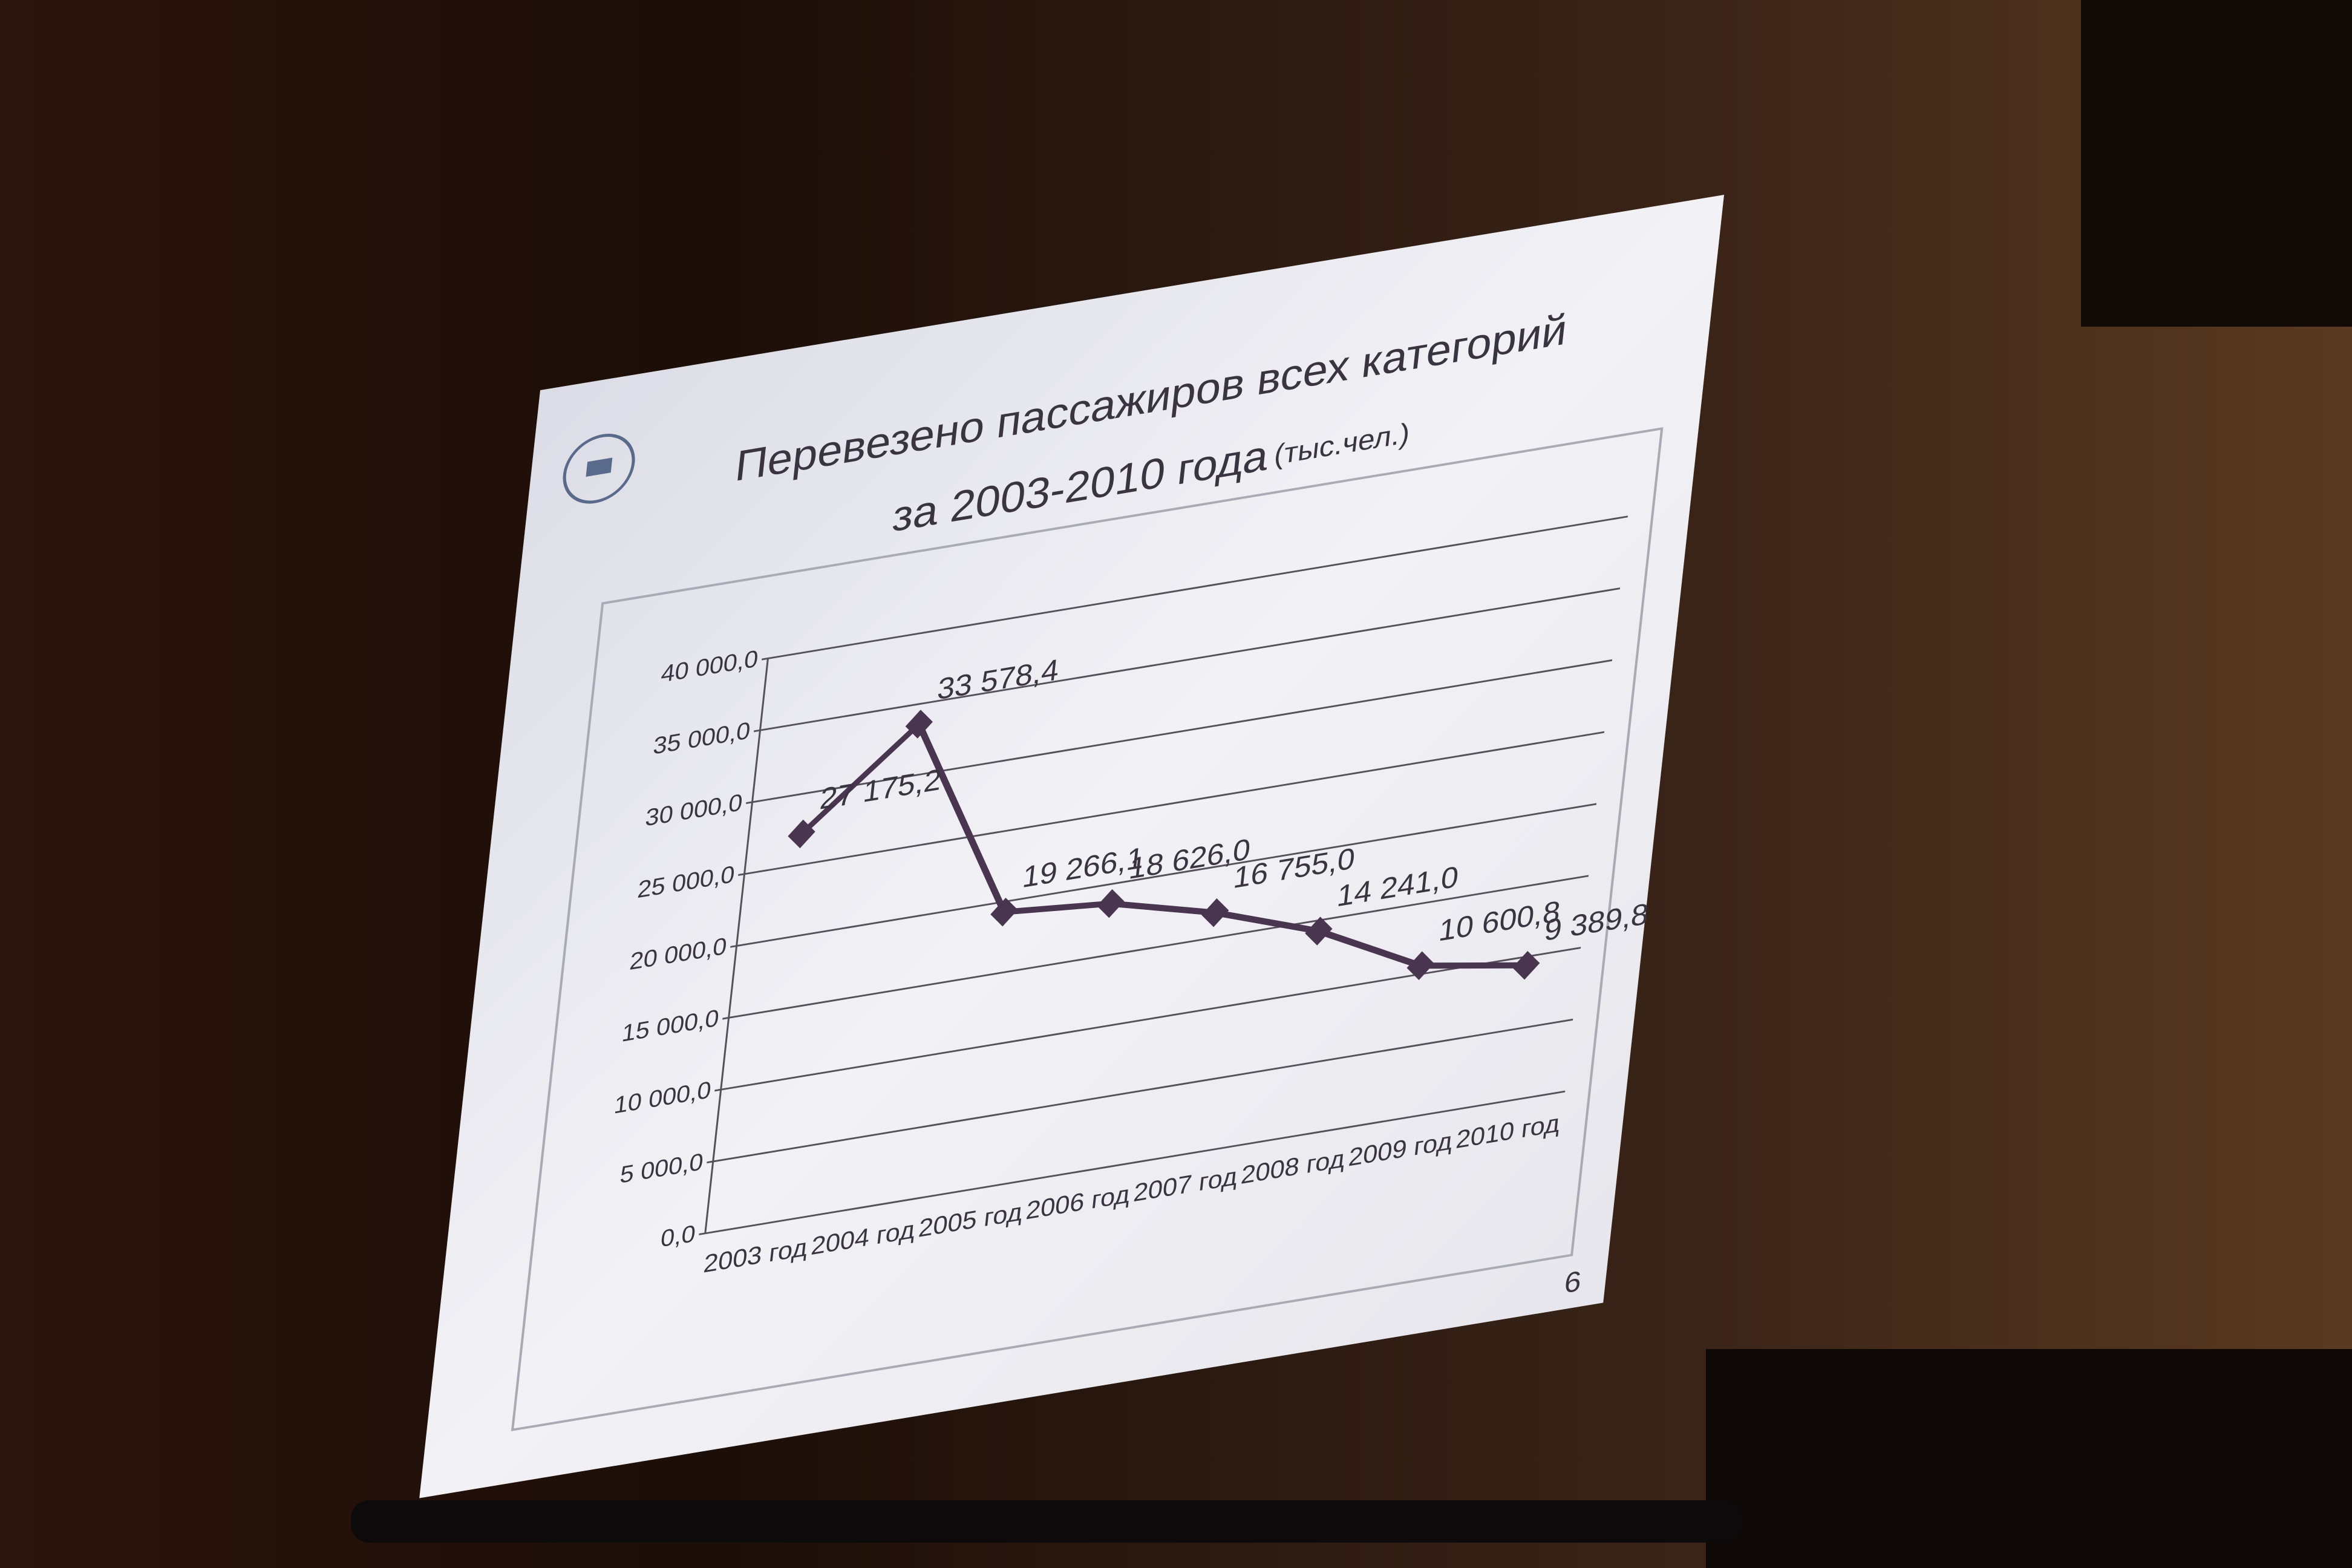 The image size is (2352, 1568). What do you see at coordinates (1047, 1521) in the screenshot?
I see `screen-roller` at bounding box center [1047, 1521].